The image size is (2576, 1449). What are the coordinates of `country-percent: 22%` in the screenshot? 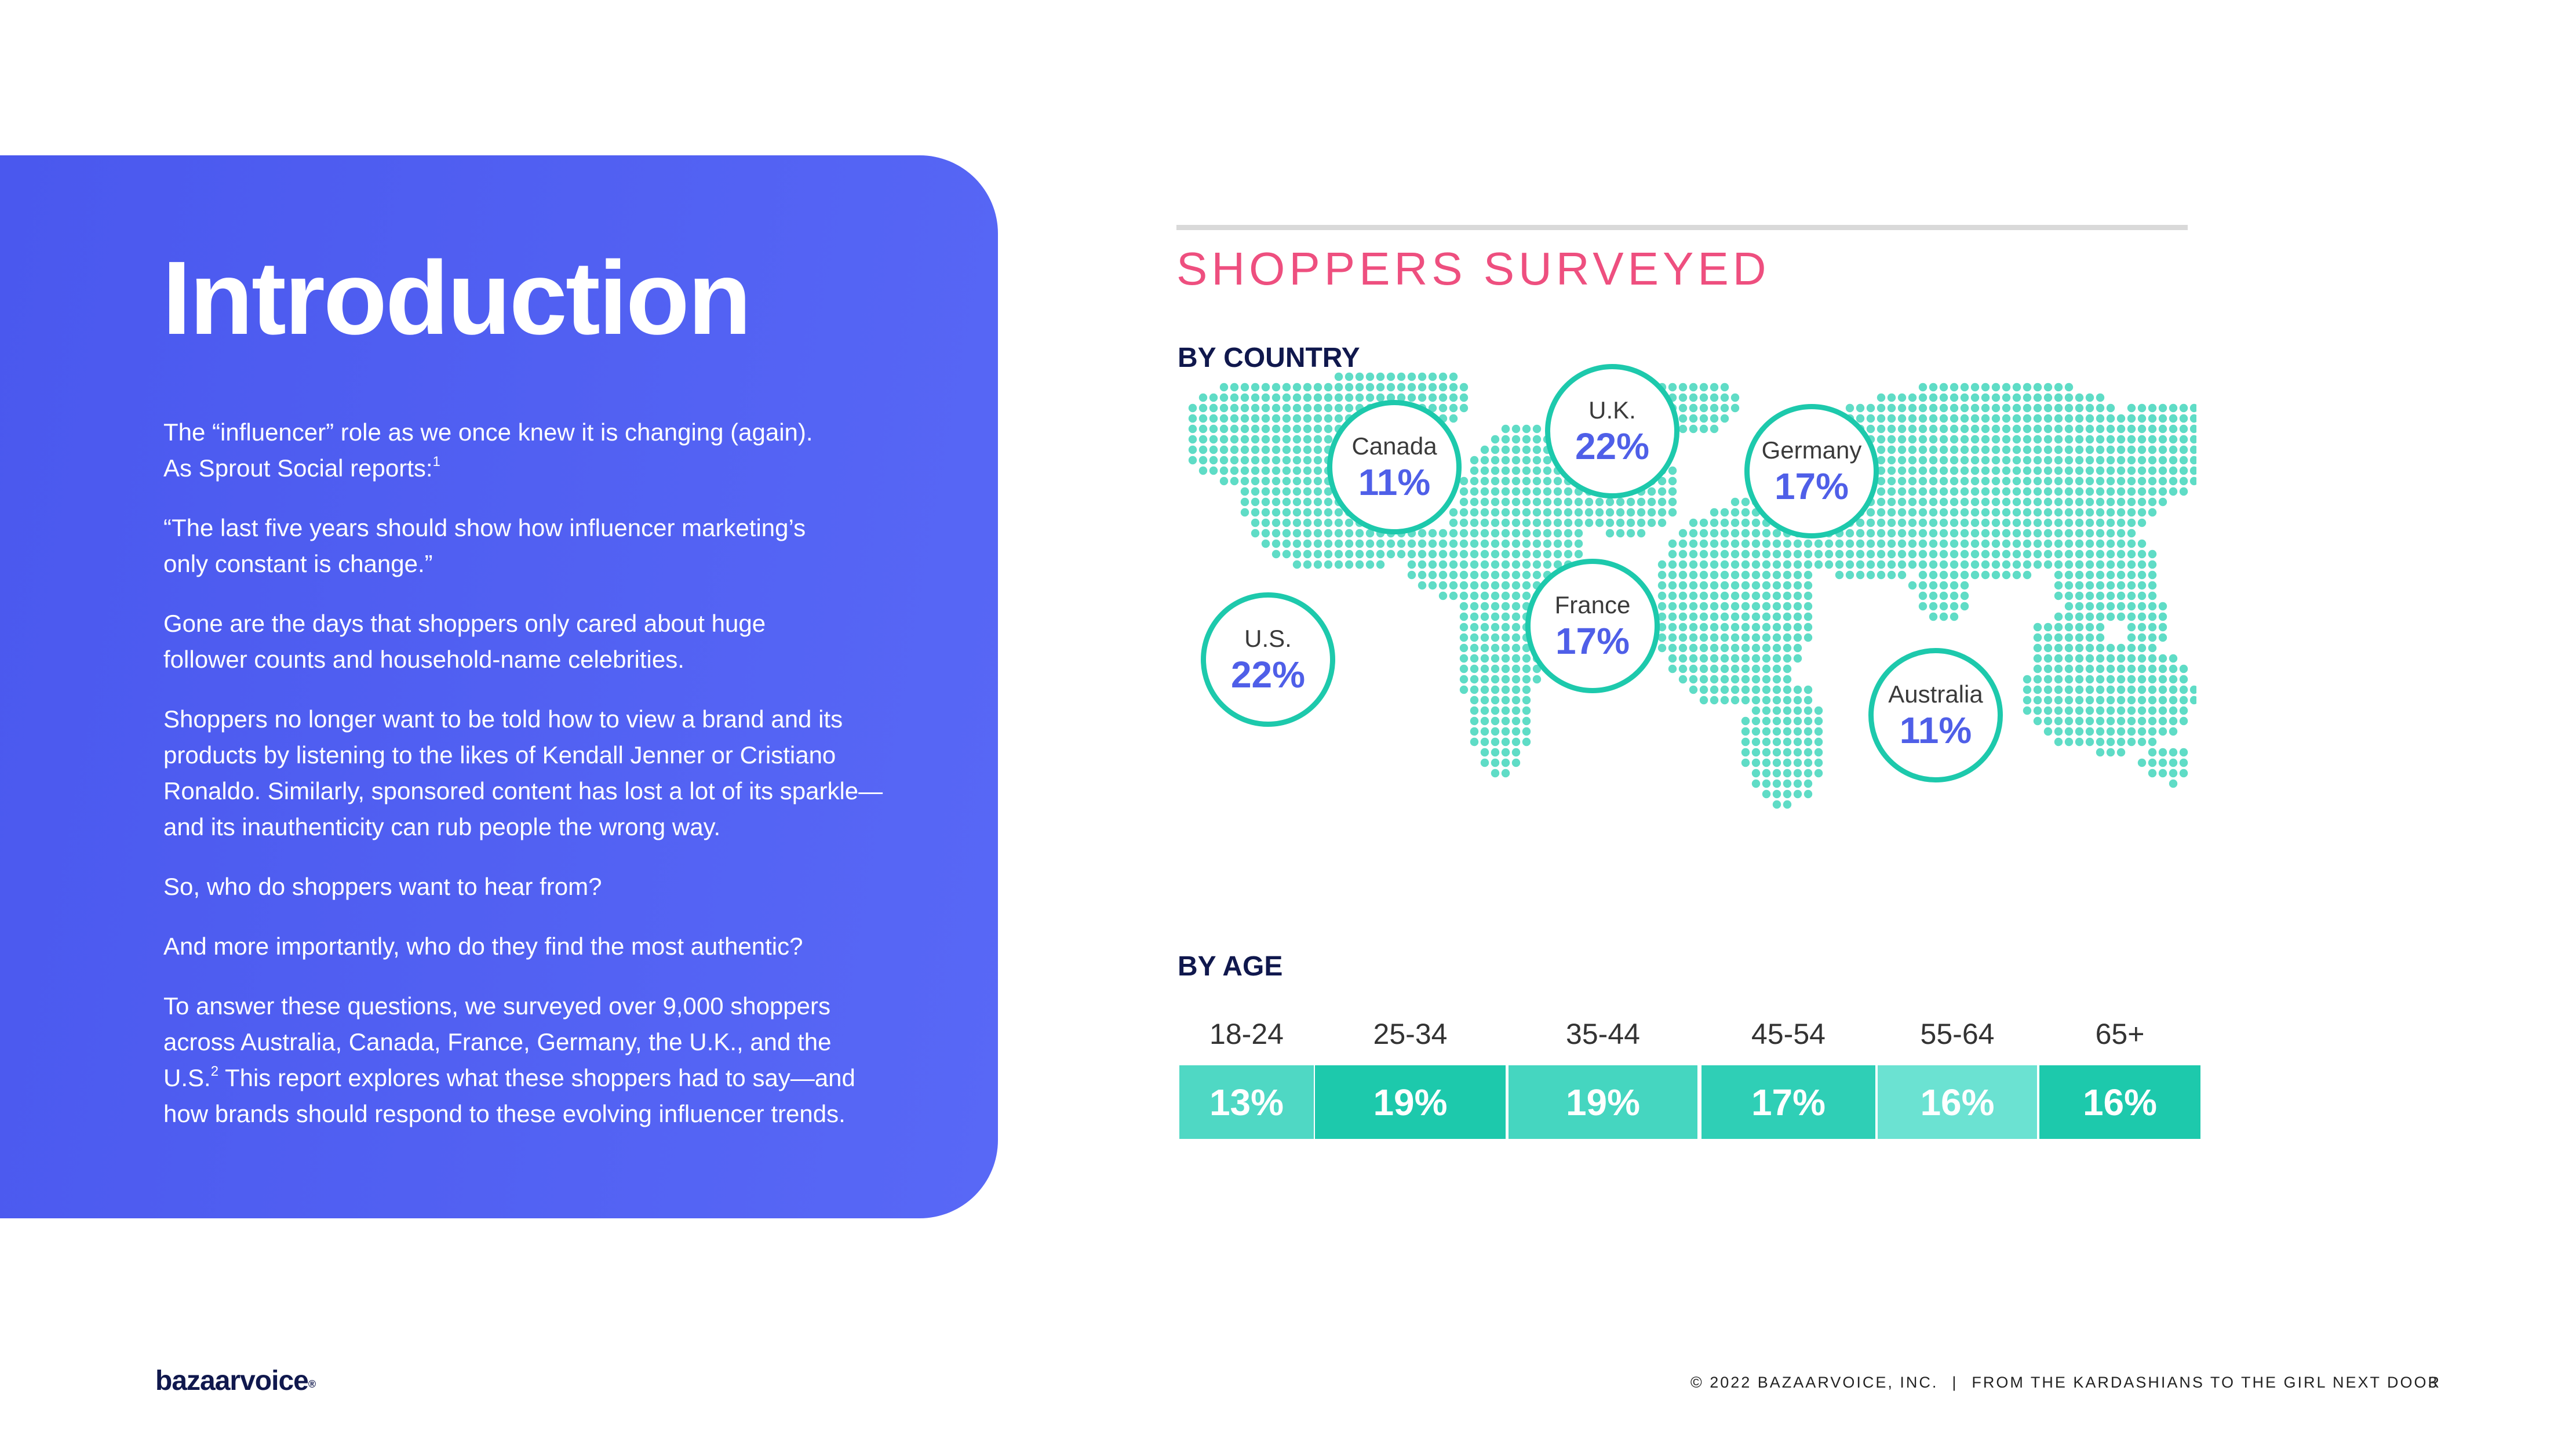 It's located at (1268, 675).